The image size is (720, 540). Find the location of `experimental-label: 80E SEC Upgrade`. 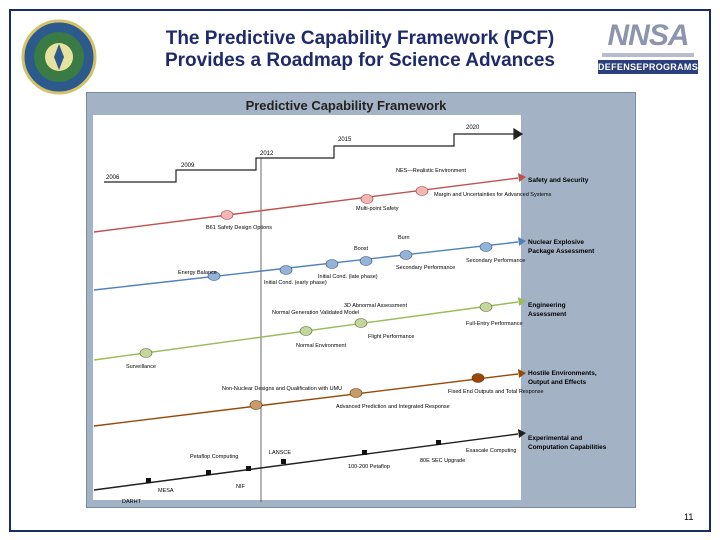

experimental-label: 80E SEC Upgrade is located at coordinates (442, 461).